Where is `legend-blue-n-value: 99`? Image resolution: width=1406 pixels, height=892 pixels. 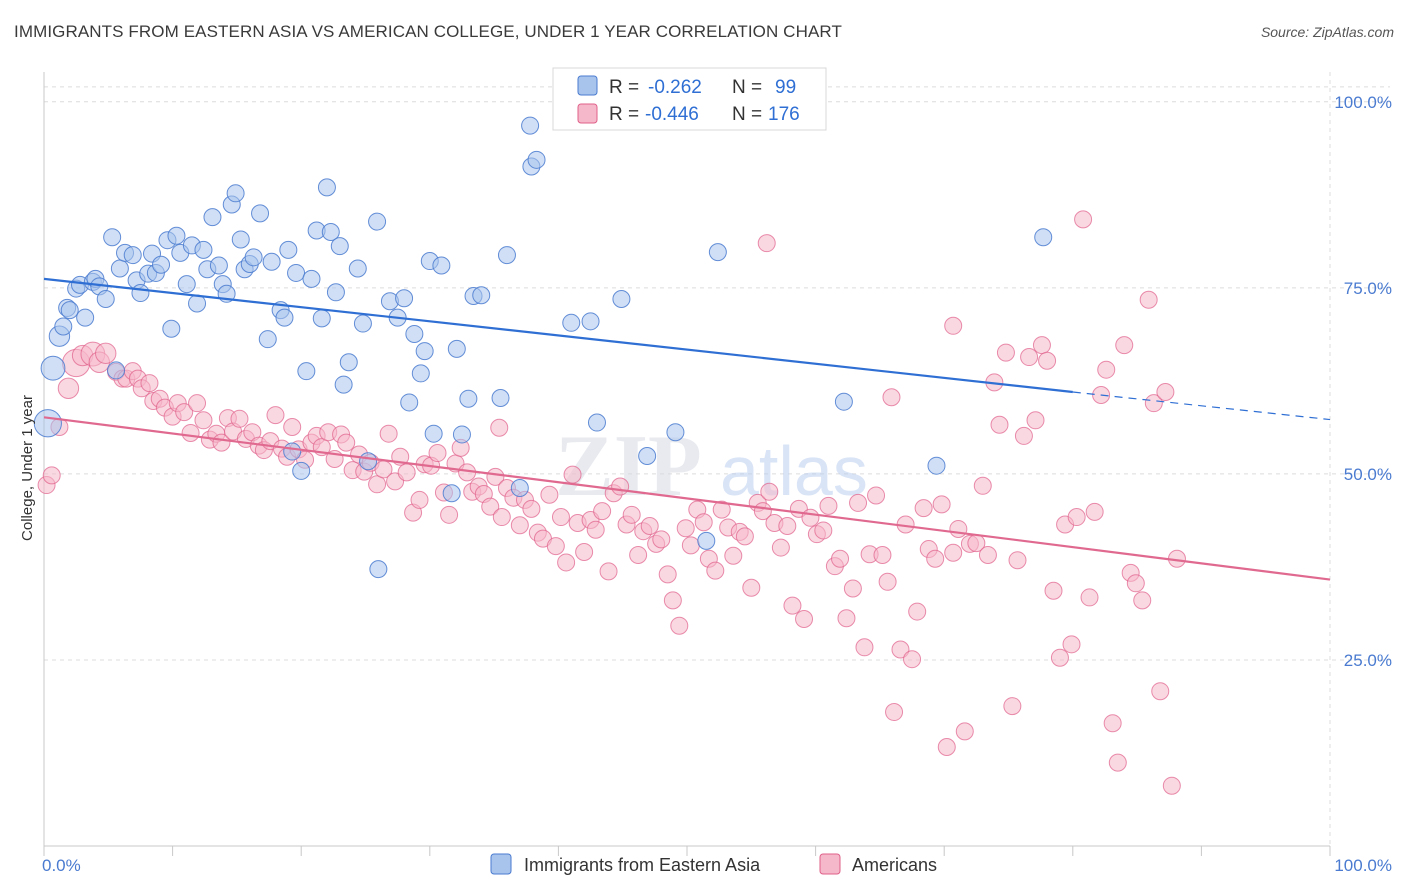
legend-blue-n-value: 99 is located at coordinates (785, 87).